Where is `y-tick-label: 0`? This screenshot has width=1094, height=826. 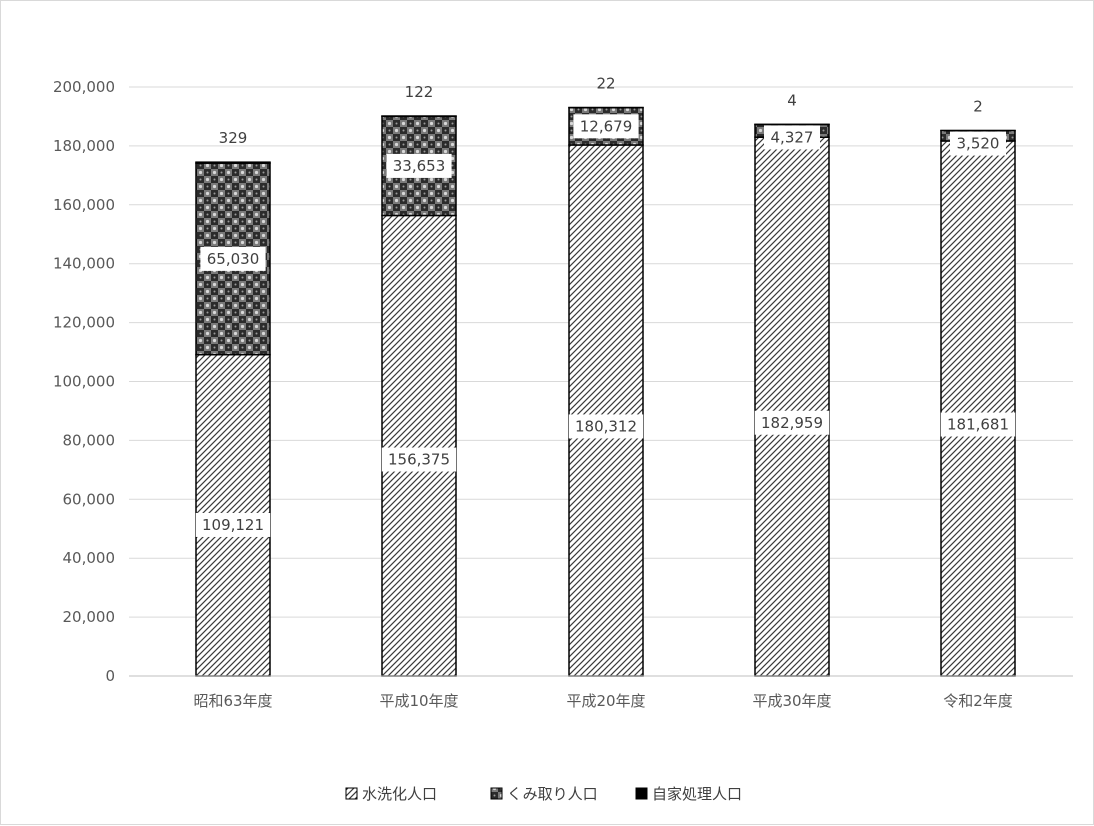
y-tick-label: 0 is located at coordinates (110, 676).